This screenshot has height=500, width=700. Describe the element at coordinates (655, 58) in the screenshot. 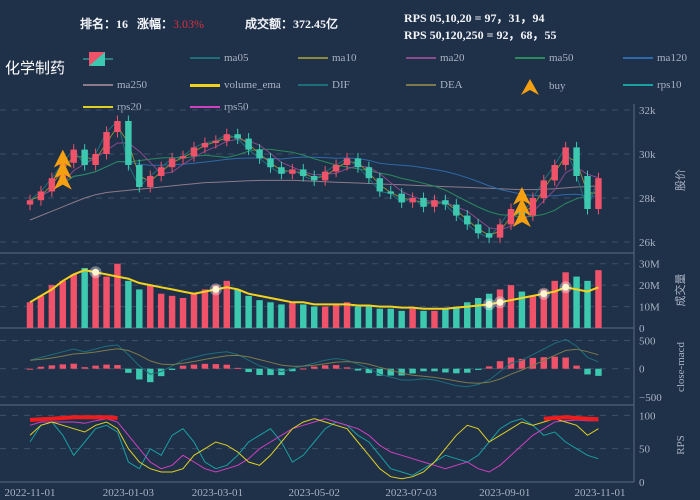

I see `legend-item-ma120: ma120` at that location.